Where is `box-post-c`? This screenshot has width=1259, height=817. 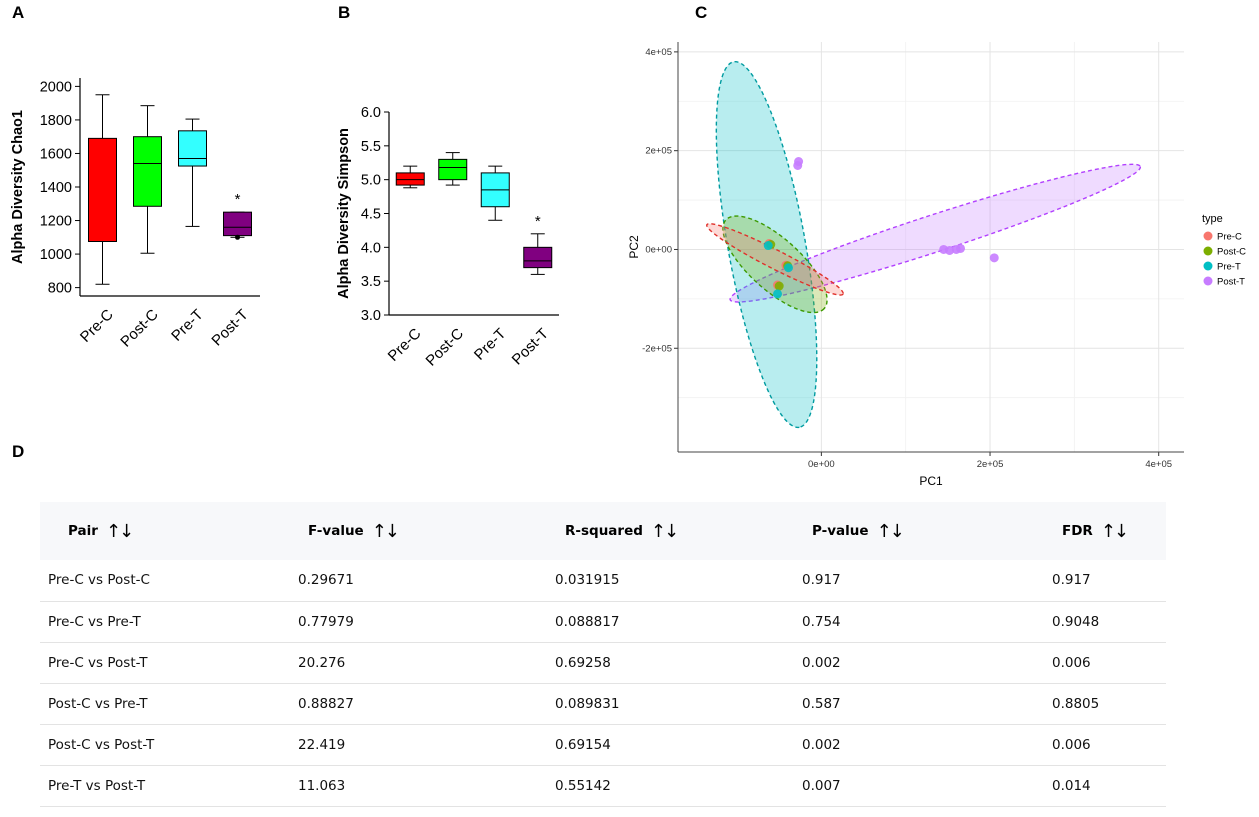 box-post-c is located at coordinates (147, 171).